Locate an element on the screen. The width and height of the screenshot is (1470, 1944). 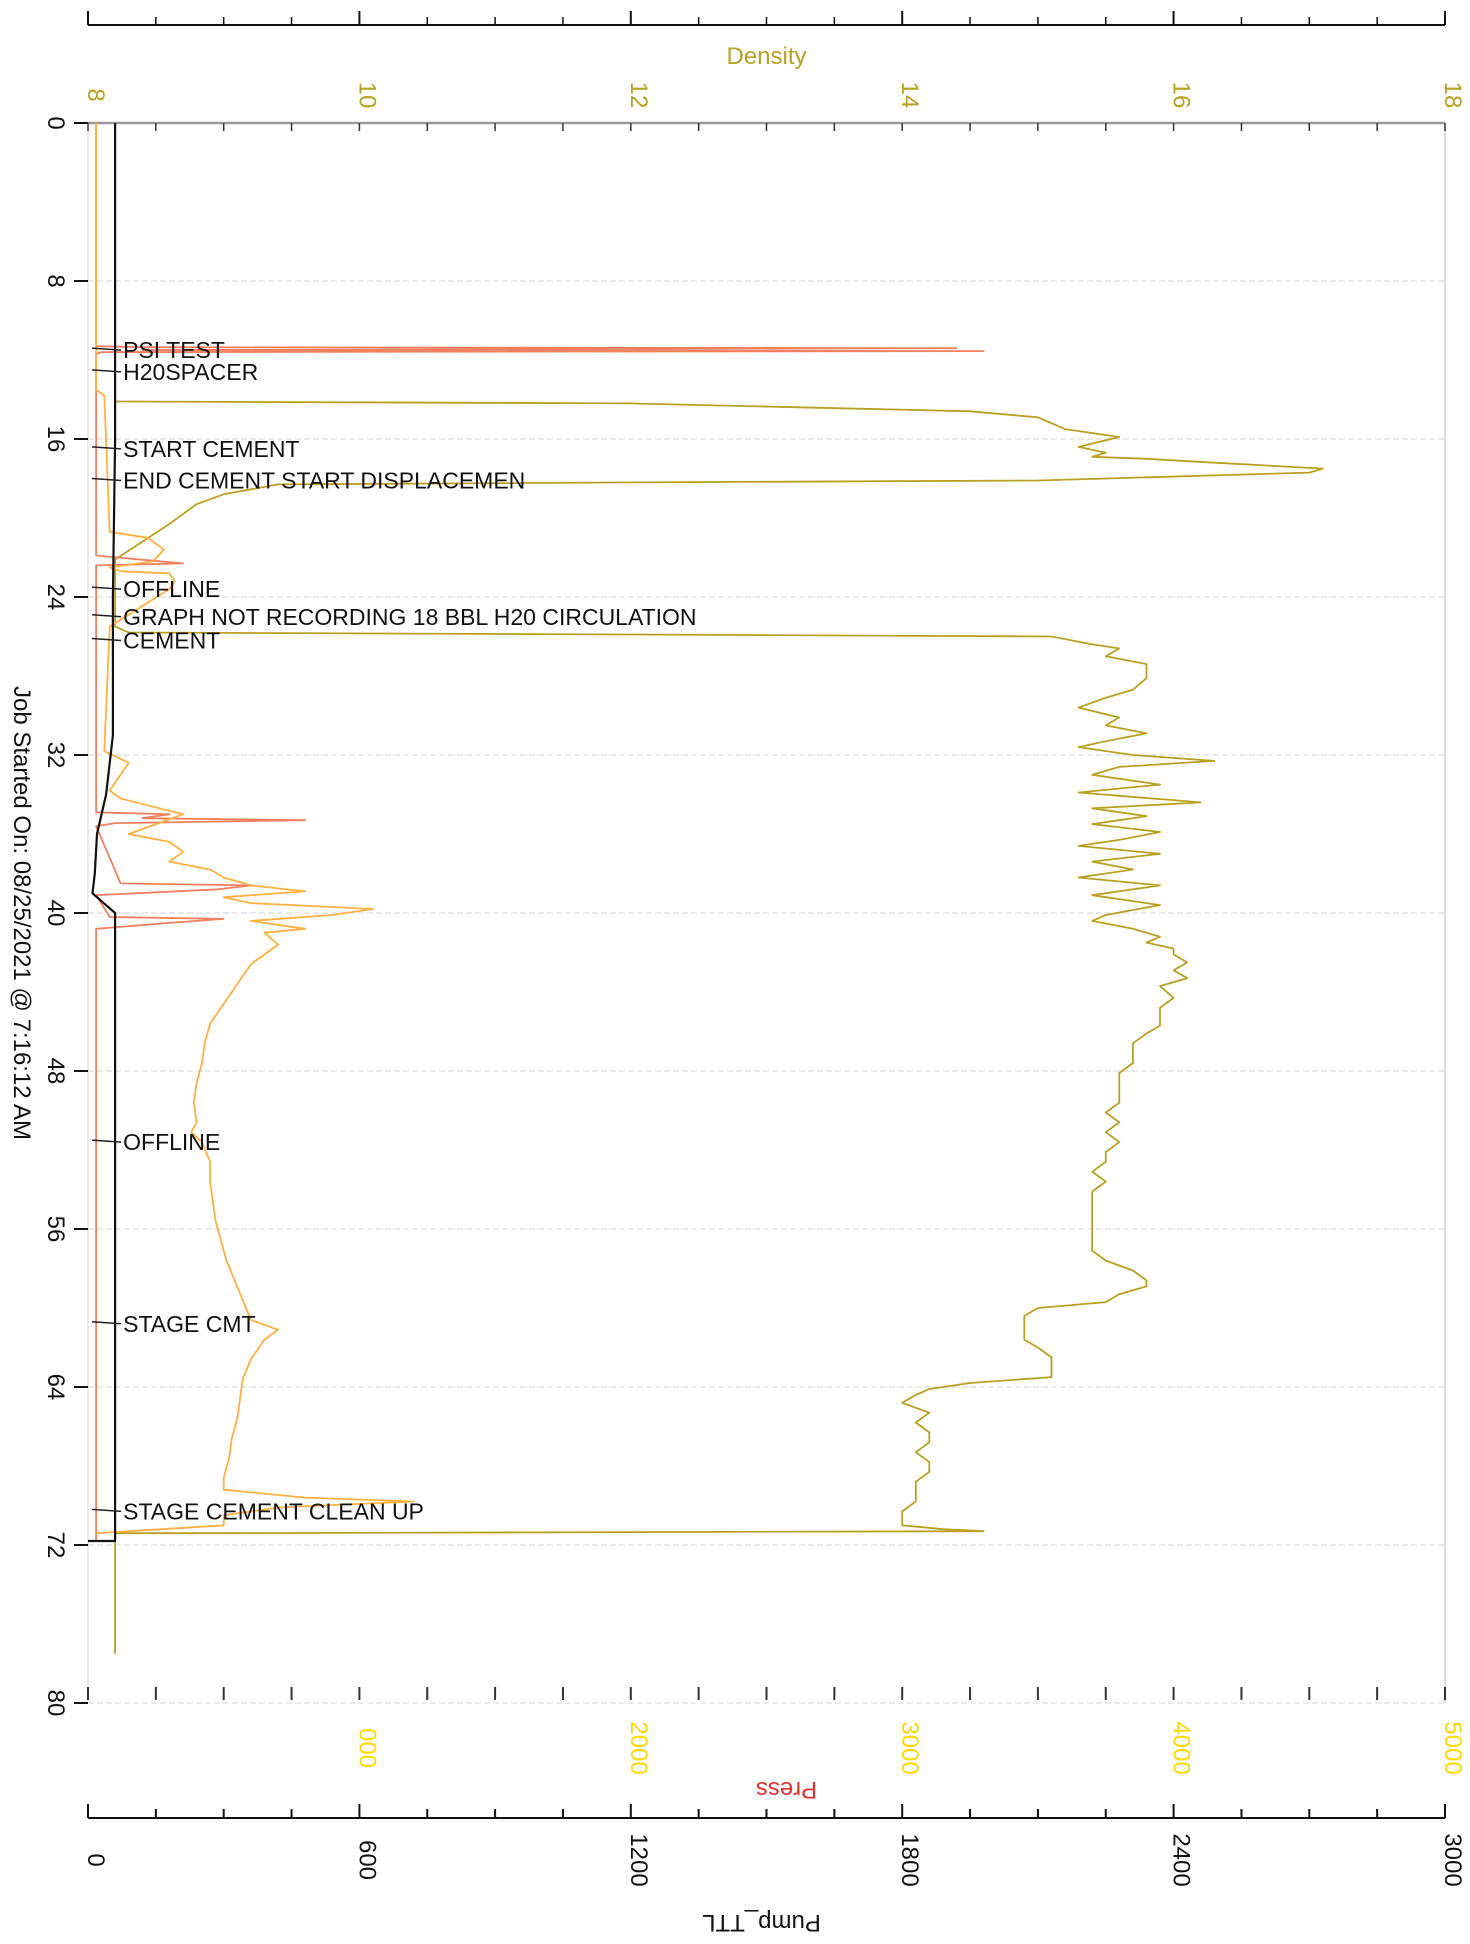
press-tick-label: 4000 is located at coordinates (1181, 1747).